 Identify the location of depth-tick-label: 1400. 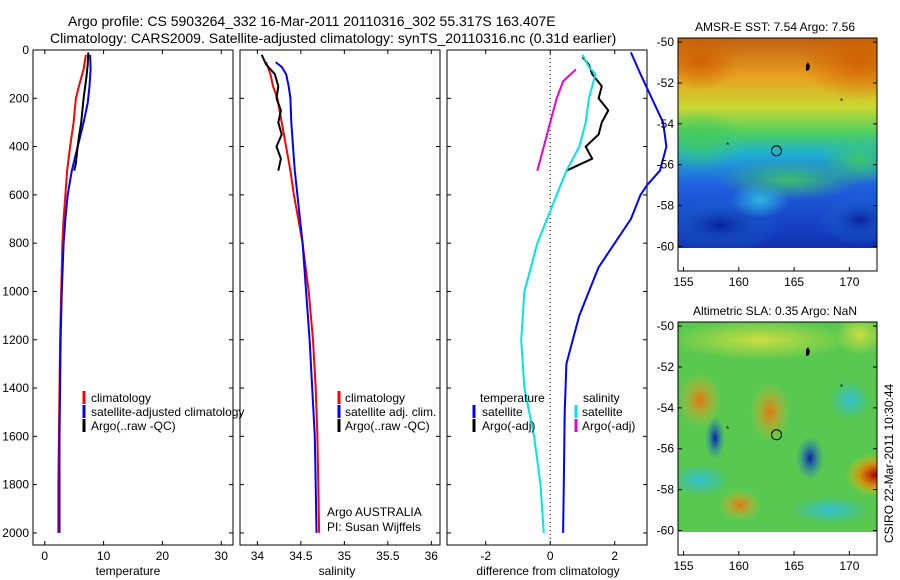
(15, 388).